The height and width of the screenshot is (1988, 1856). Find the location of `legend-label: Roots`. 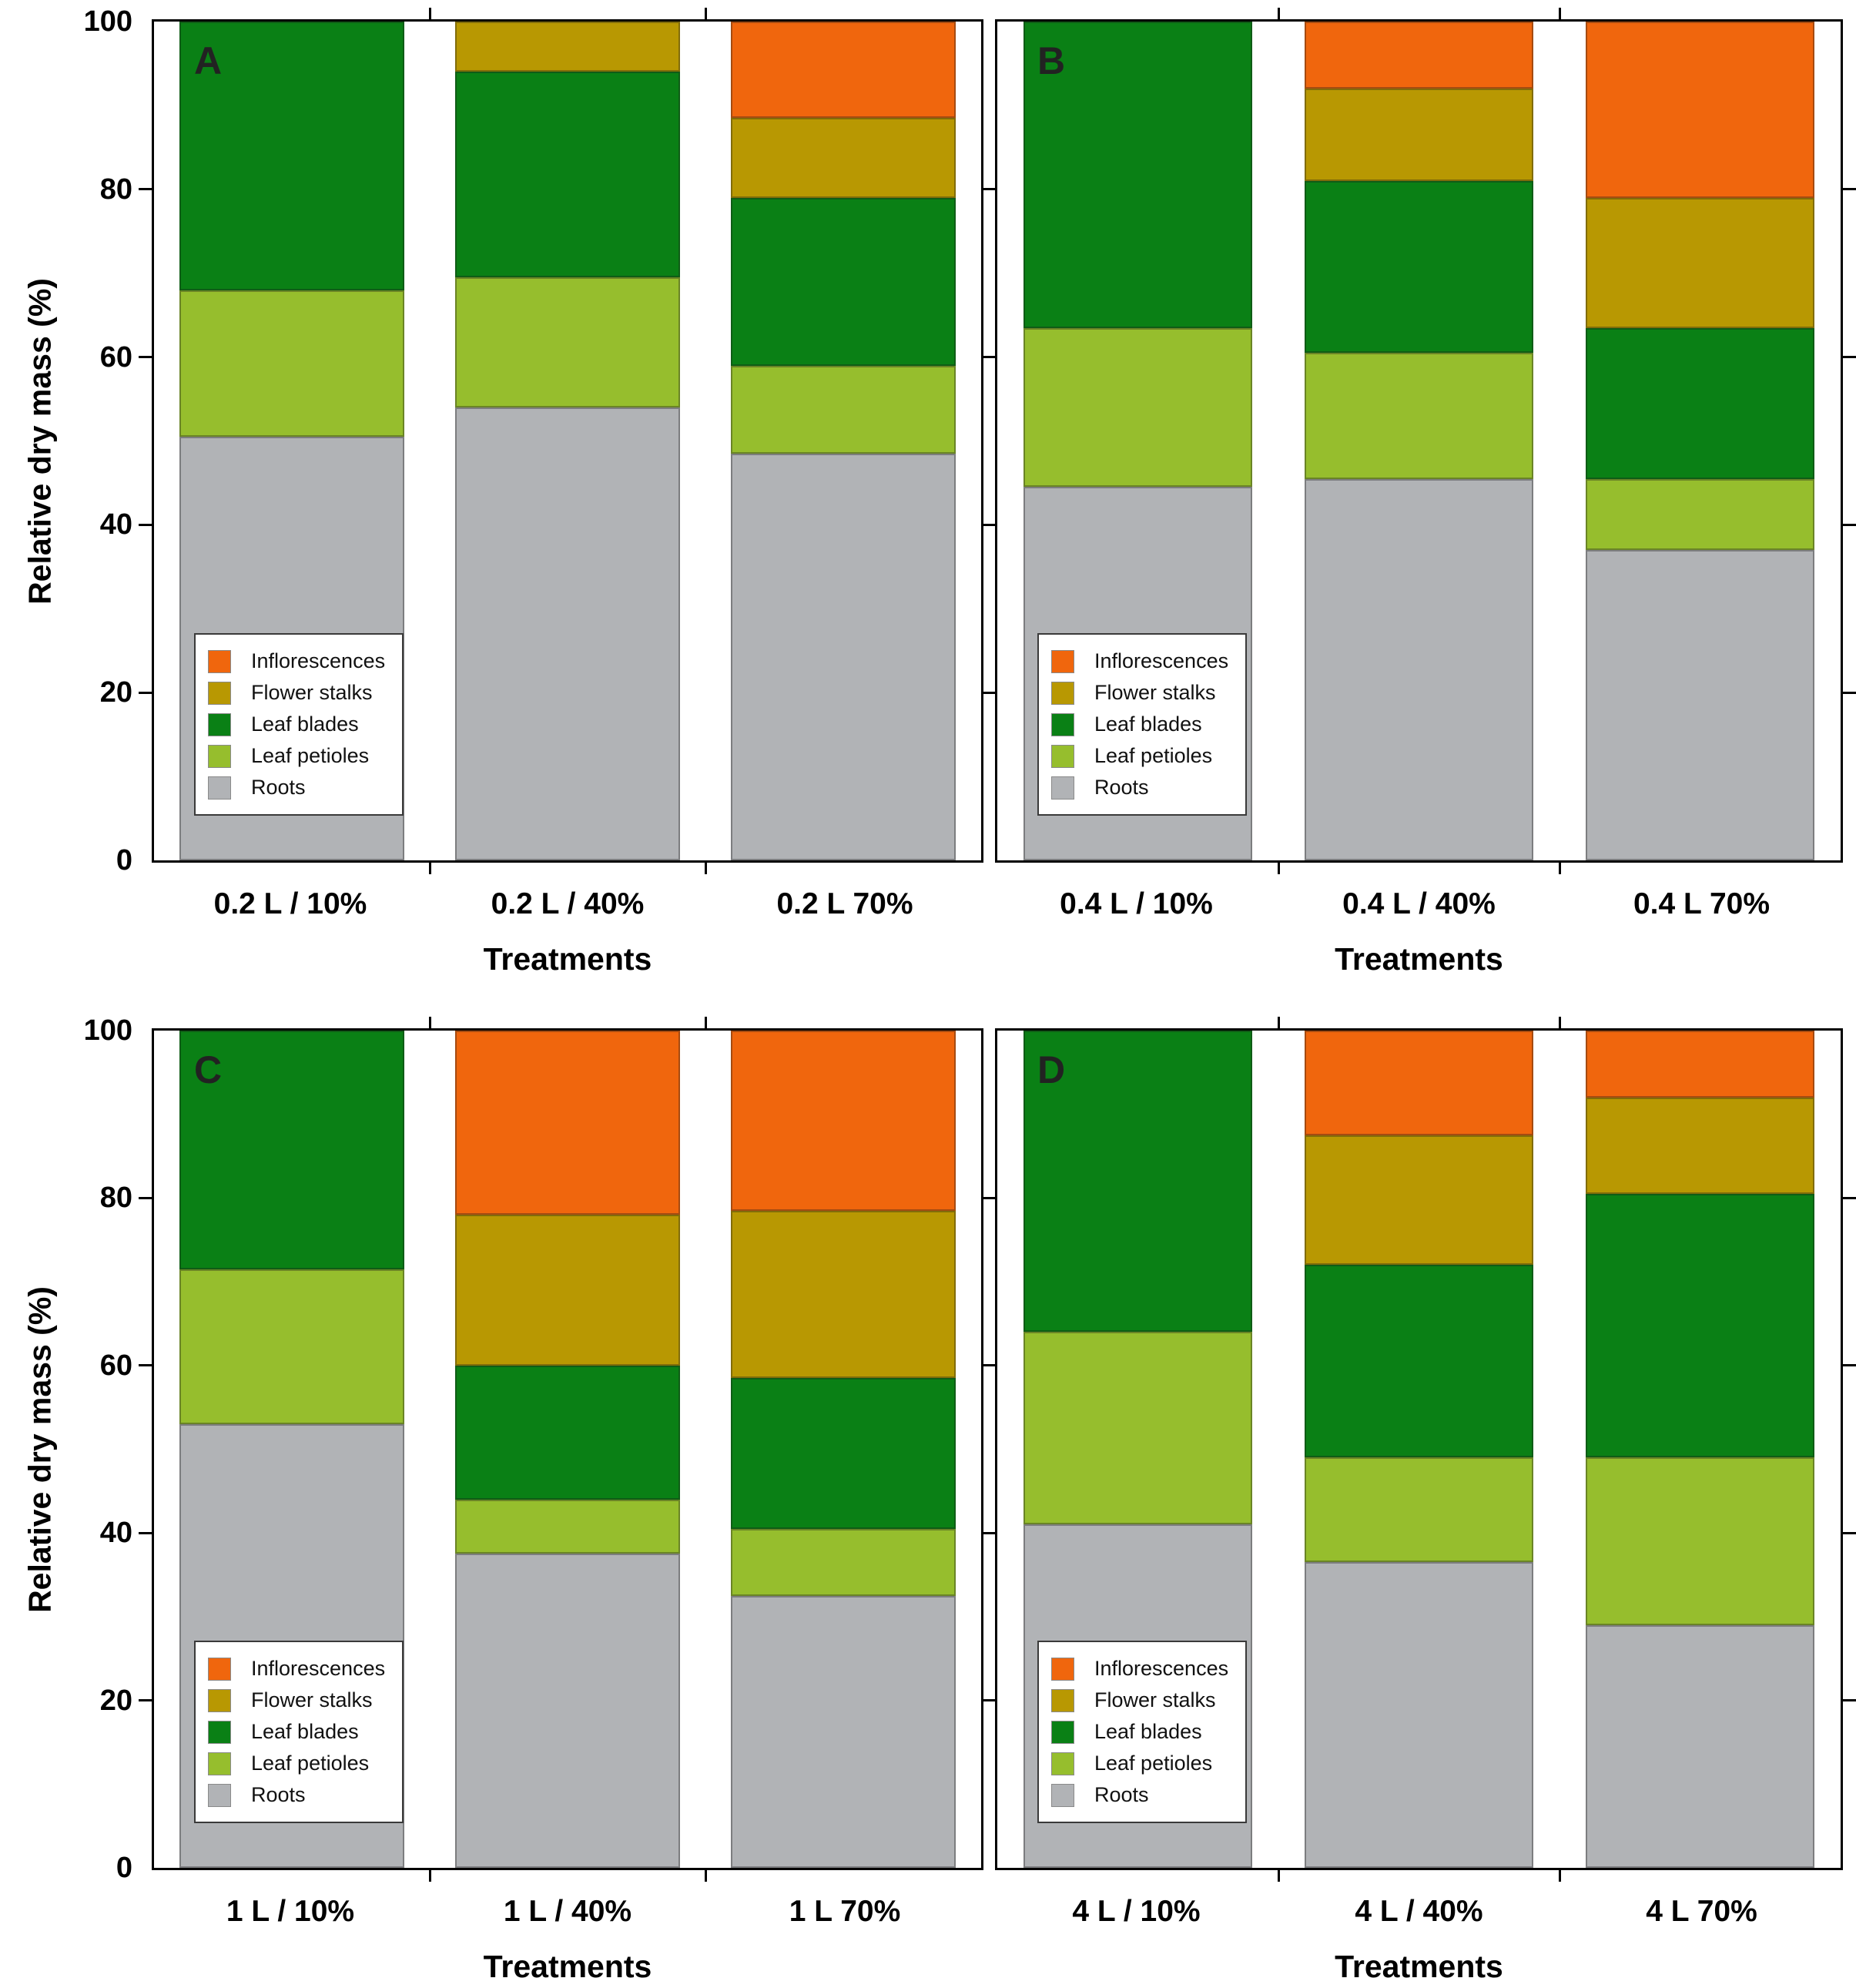

legend-label: Roots is located at coordinates (1121, 787).